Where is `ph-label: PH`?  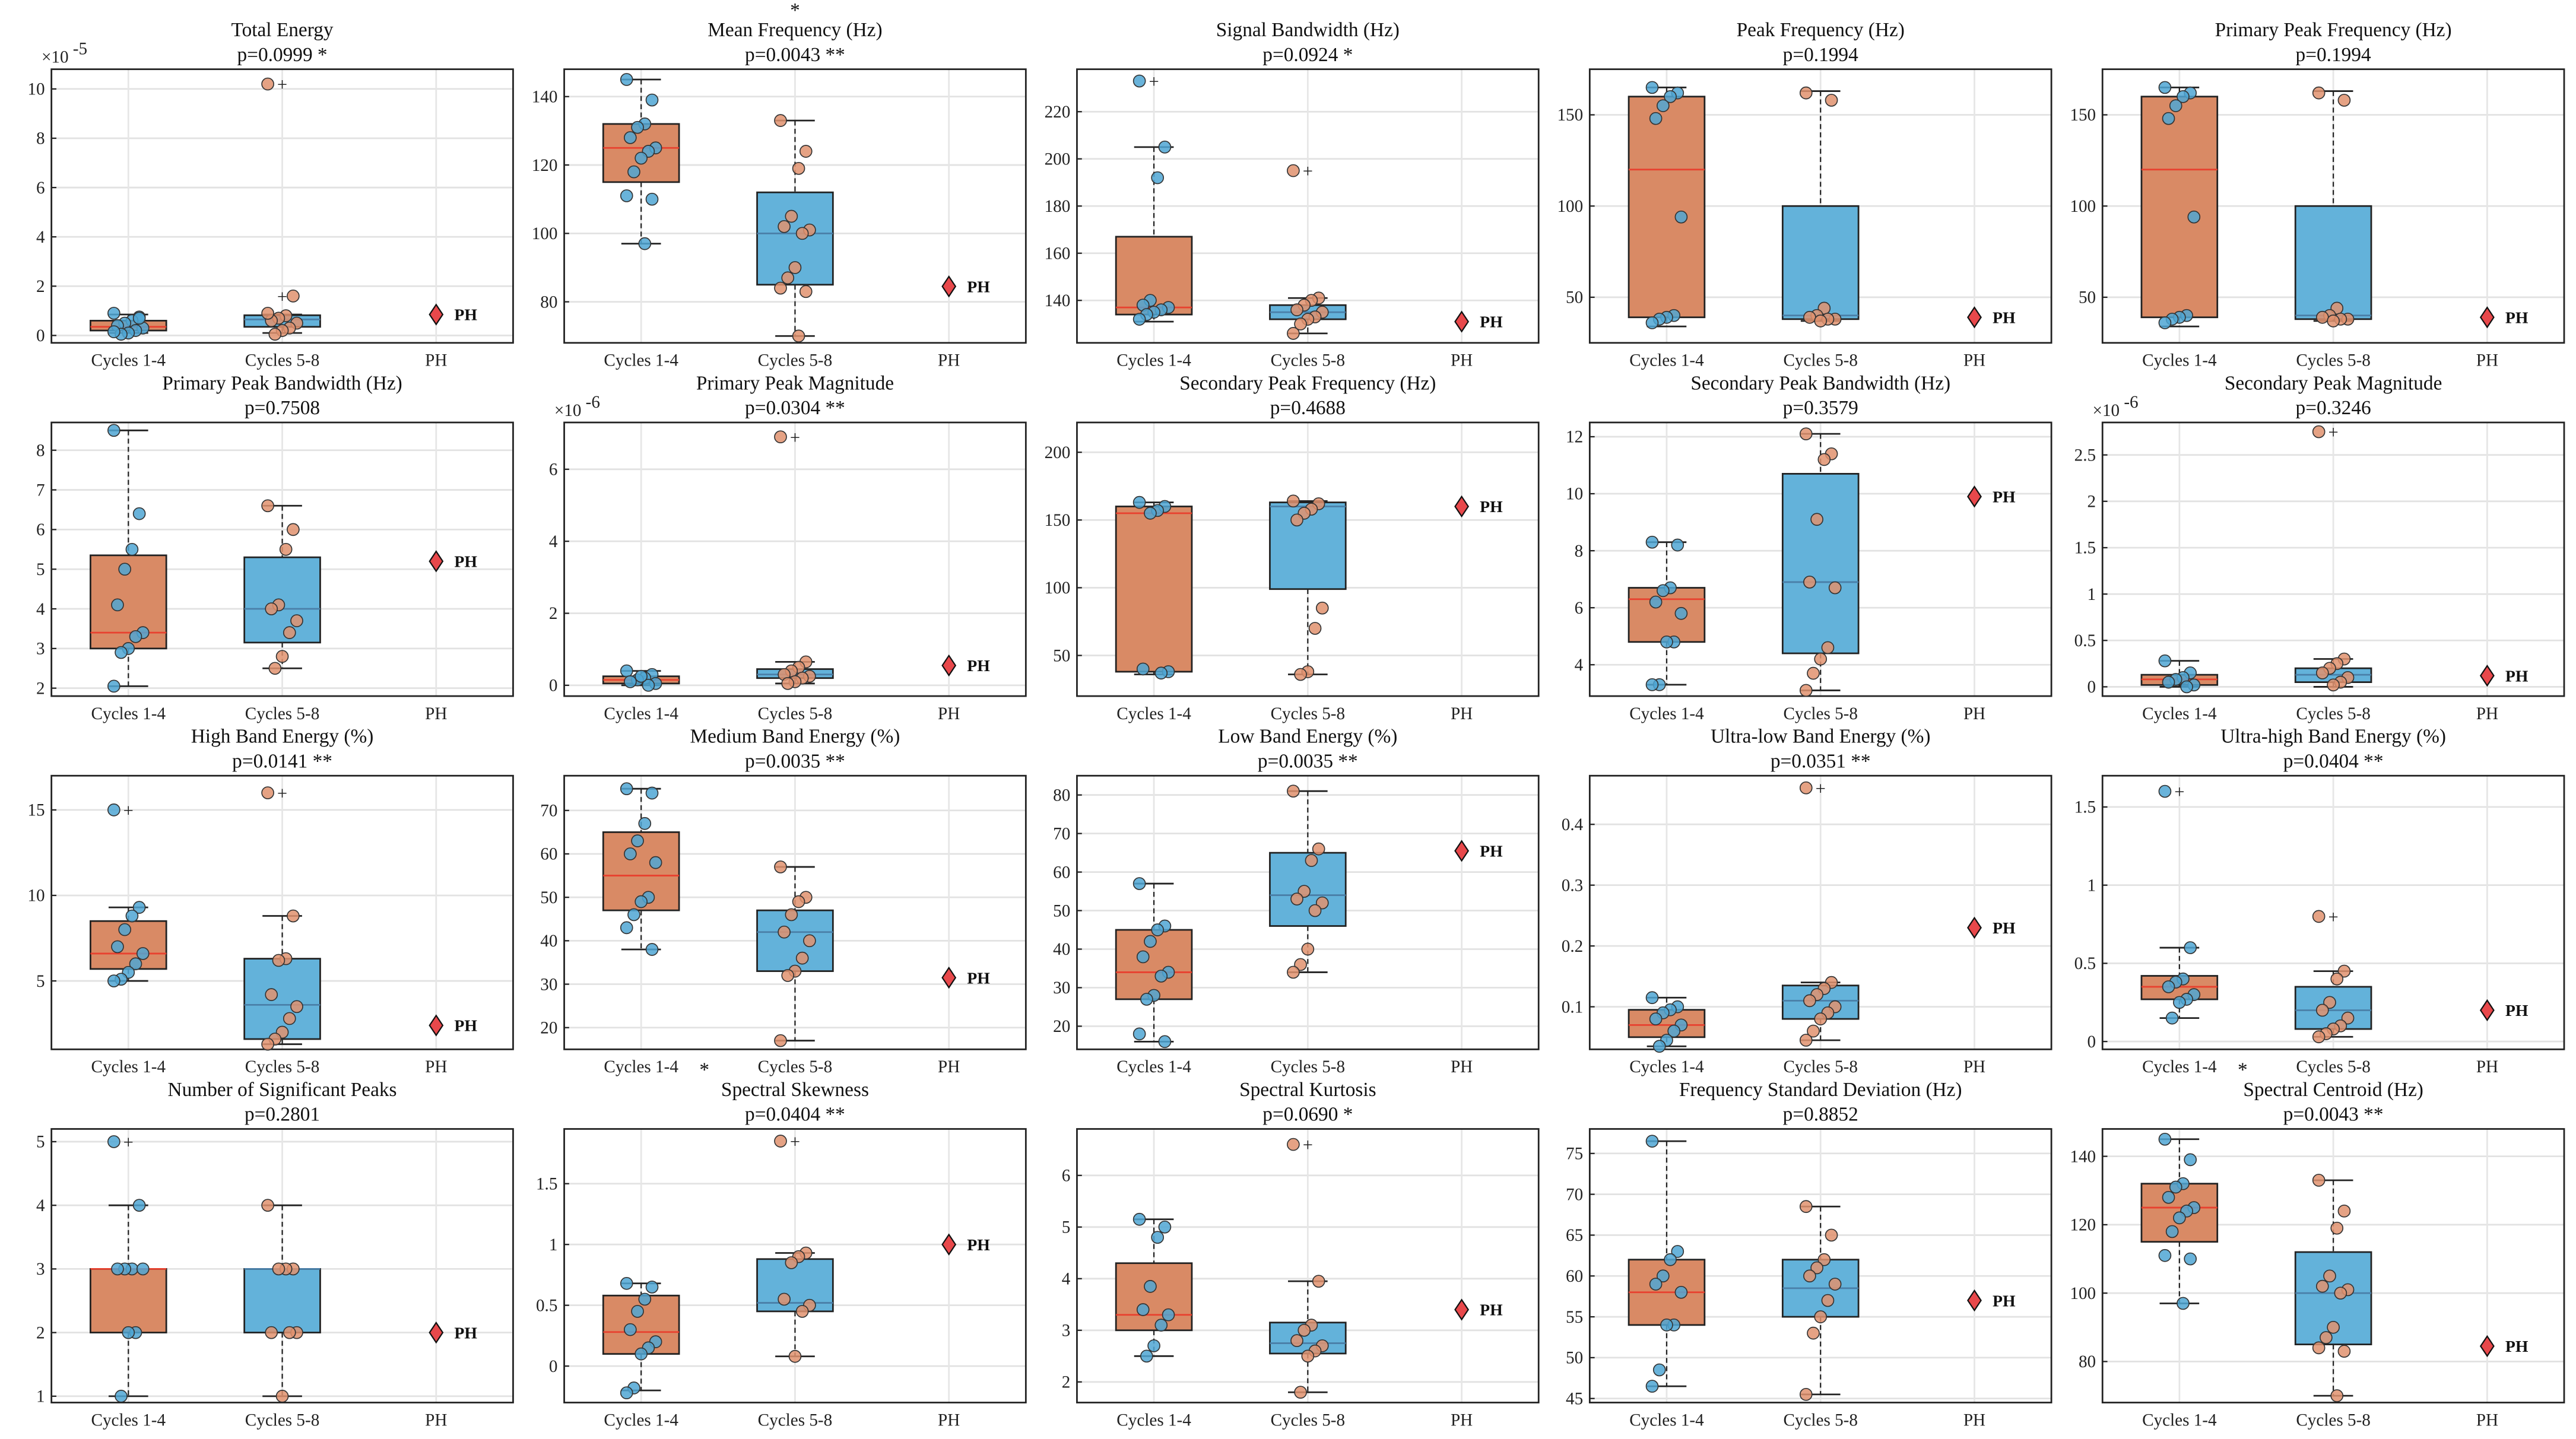 ph-label: PH is located at coordinates (2004, 1301).